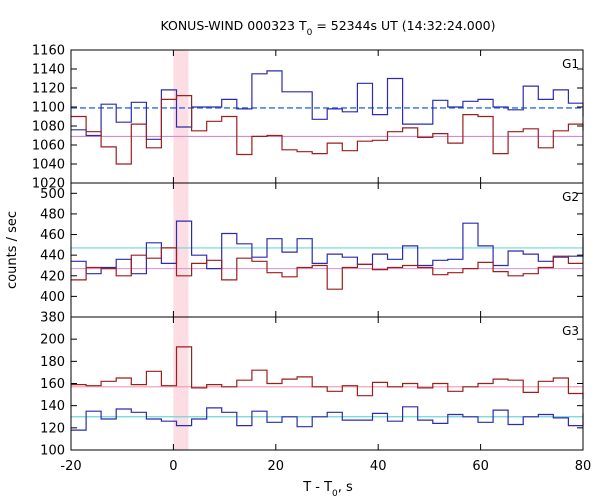 The width and height of the screenshot is (600, 500). Describe the element at coordinates (12, 250) in the screenshot. I see `y-axis-label: counts / sec` at that location.